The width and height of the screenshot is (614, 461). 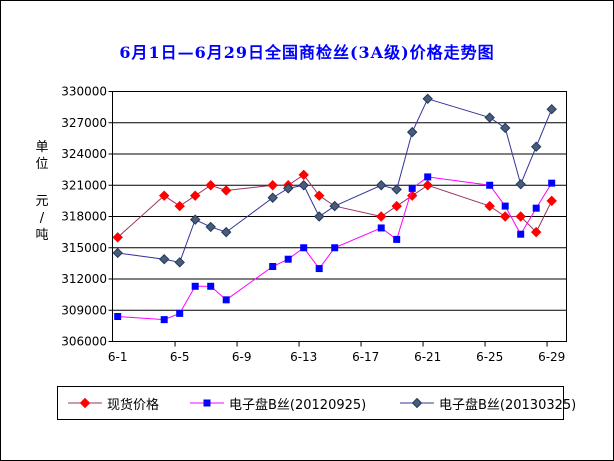 What do you see at coordinates (365, 357) in the screenshot?
I see `x-tick-label: 6-17` at bounding box center [365, 357].